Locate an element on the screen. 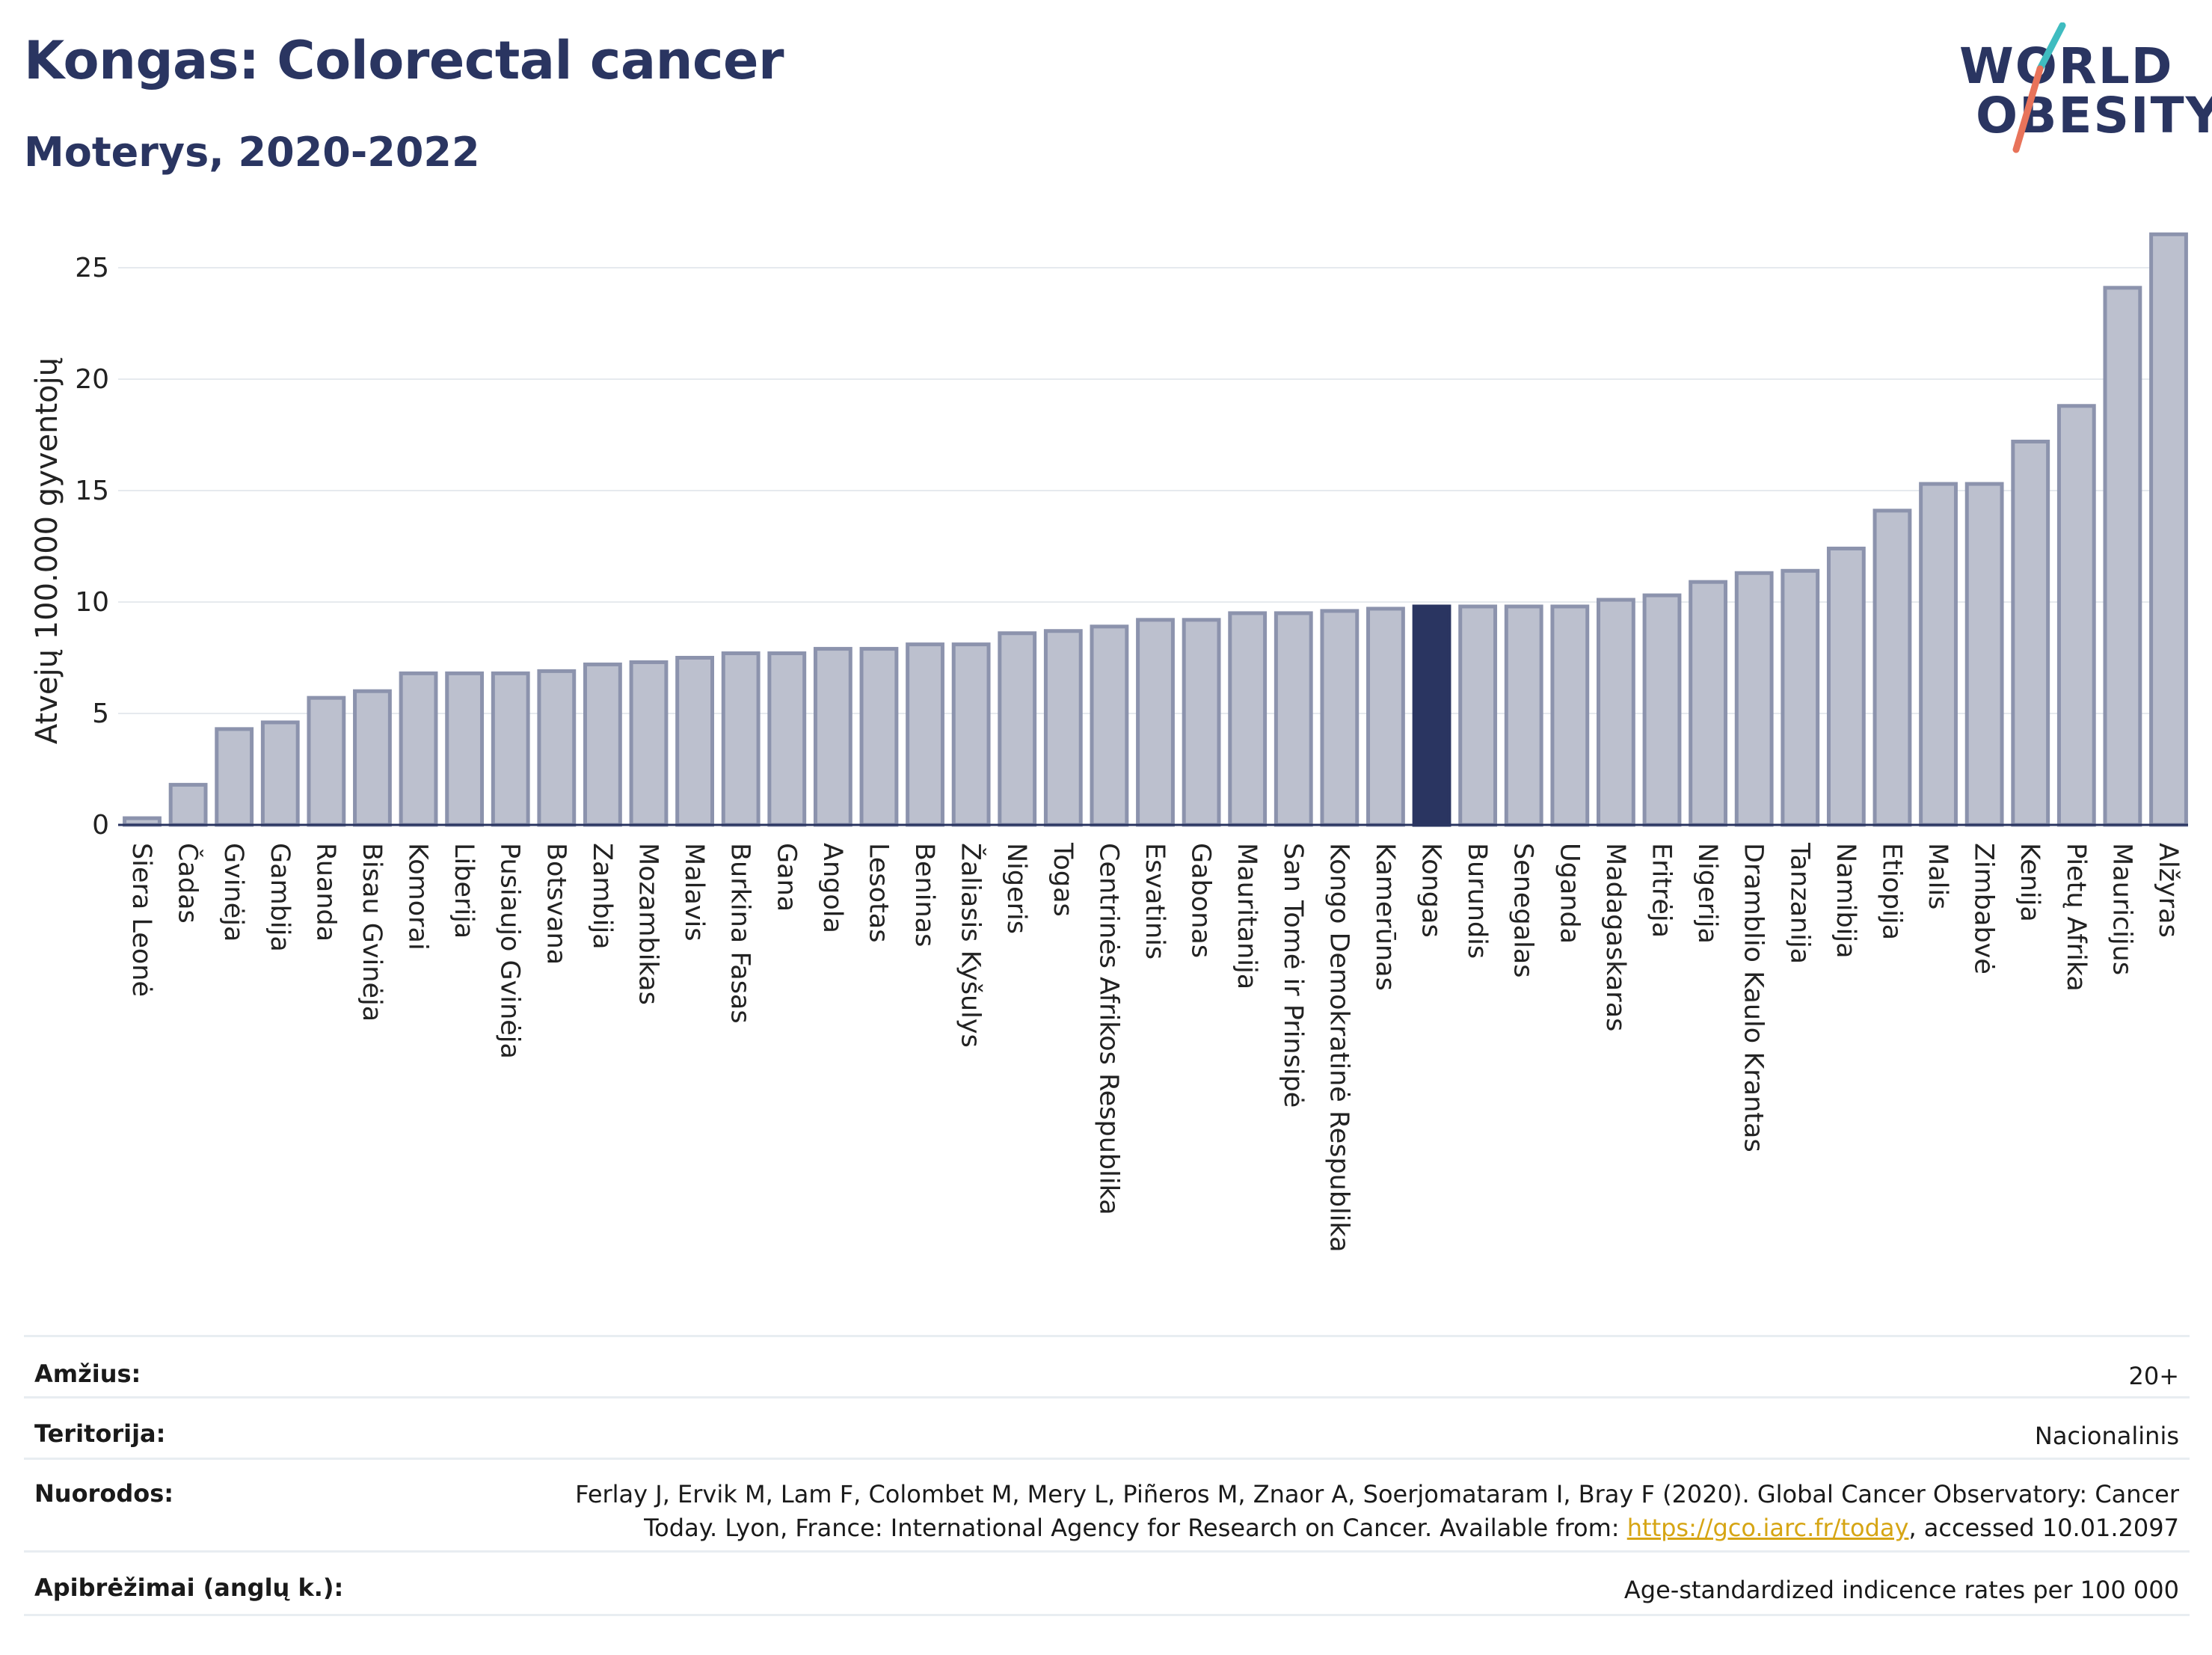 The width and height of the screenshot is (2212, 1655). x-tick-label: Žaliasis Kyšulys is located at coordinates (971, 945).